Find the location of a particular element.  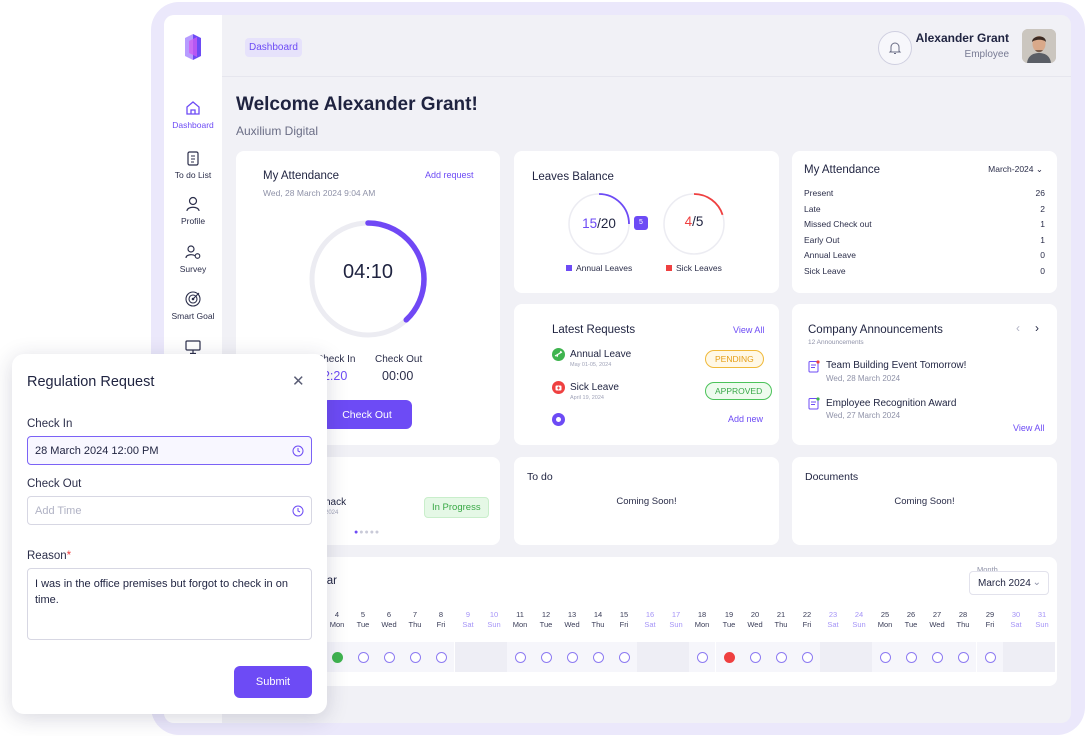

medical-bag-icon is located at coordinates (558, 387).